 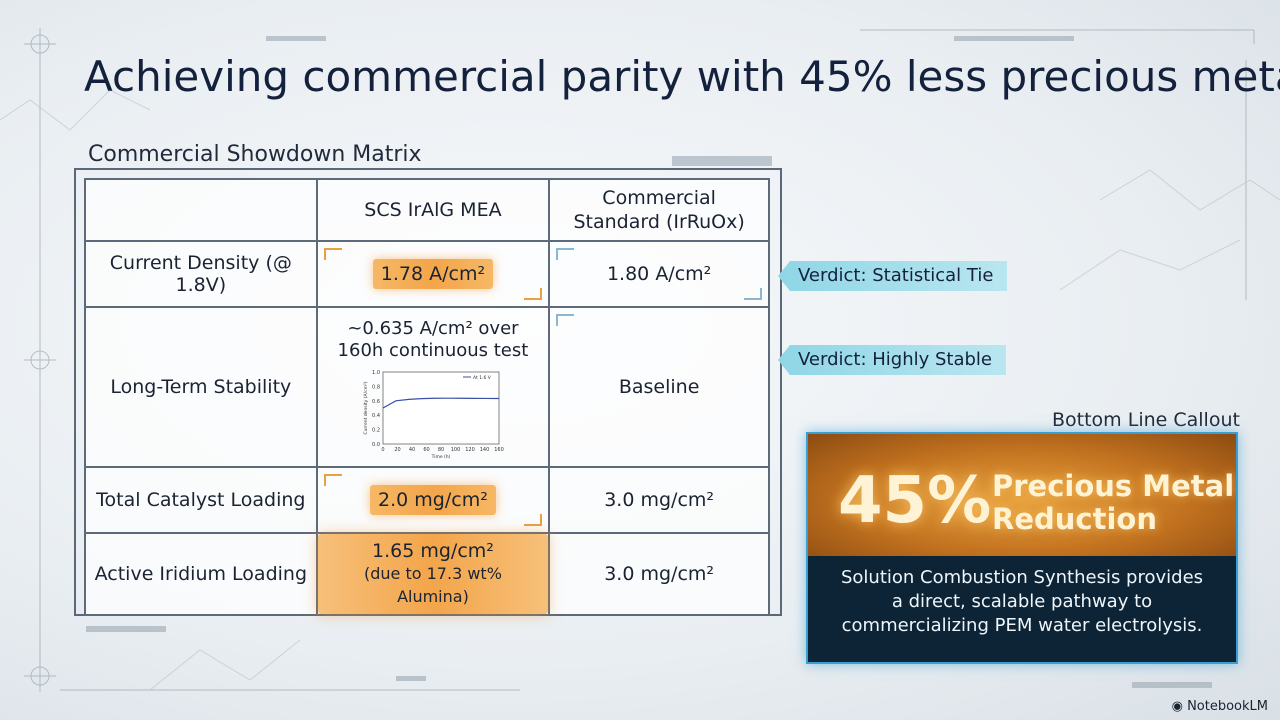 I want to click on scs-note: (due to 17.3 wt% Alumina), so click(x=433, y=585).